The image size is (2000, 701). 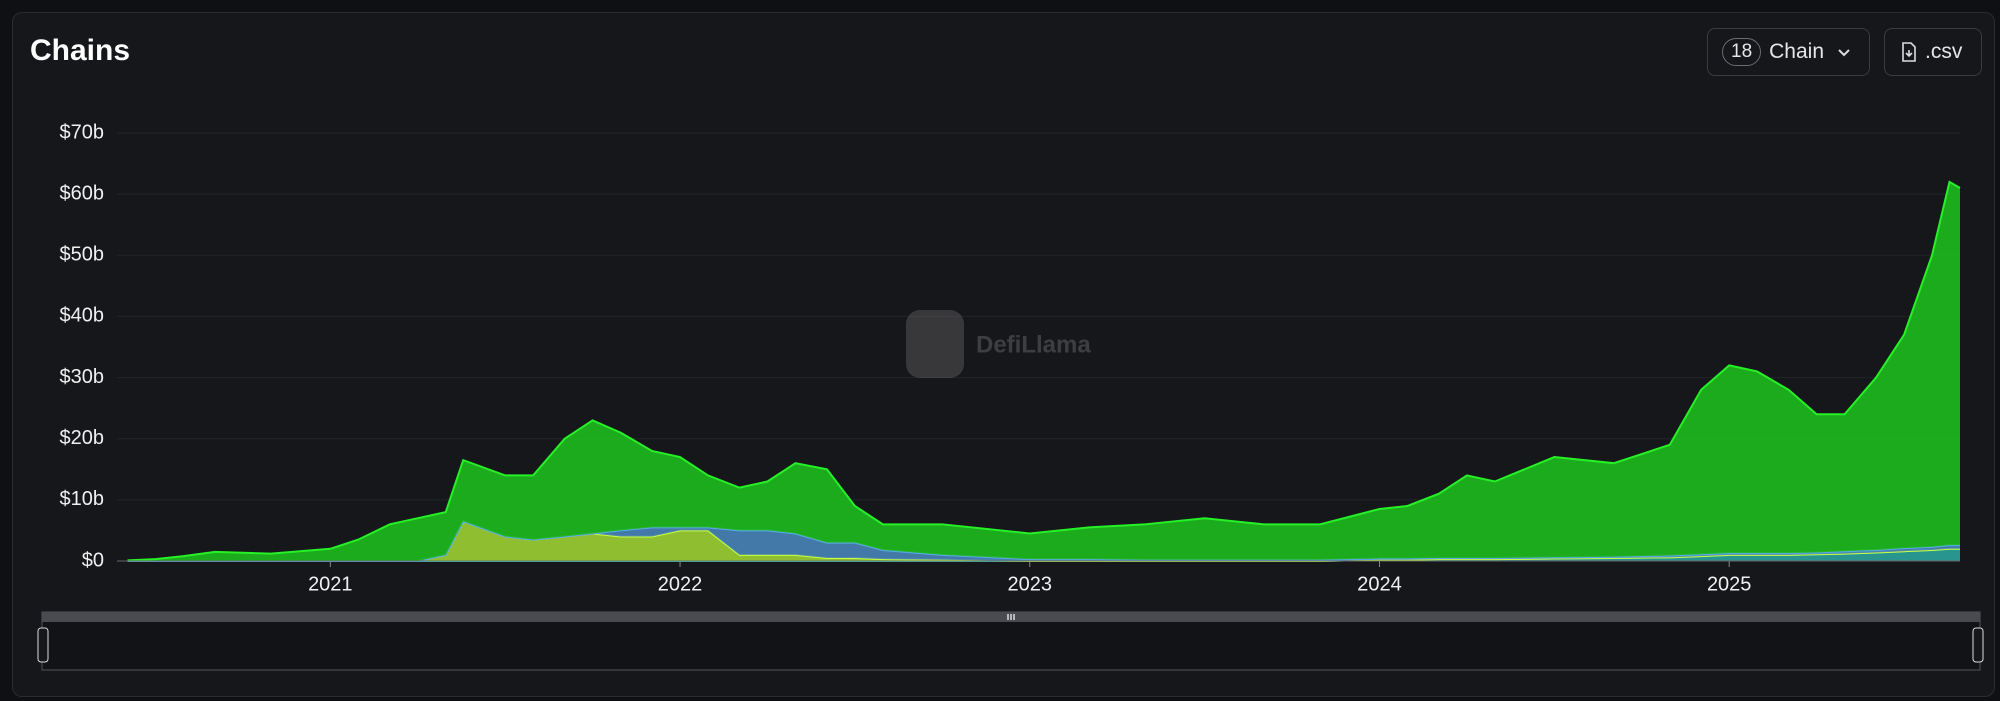 What do you see at coordinates (1909, 52) in the screenshot?
I see `file-icon` at bounding box center [1909, 52].